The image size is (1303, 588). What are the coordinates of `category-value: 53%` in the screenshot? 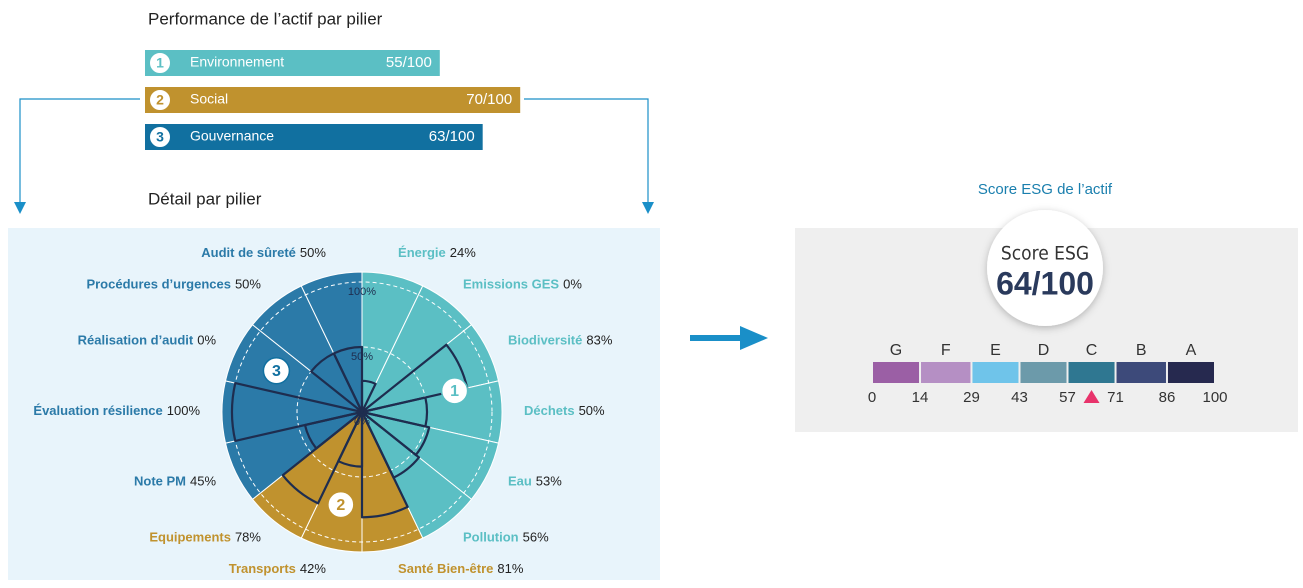 It's located at (549, 481).